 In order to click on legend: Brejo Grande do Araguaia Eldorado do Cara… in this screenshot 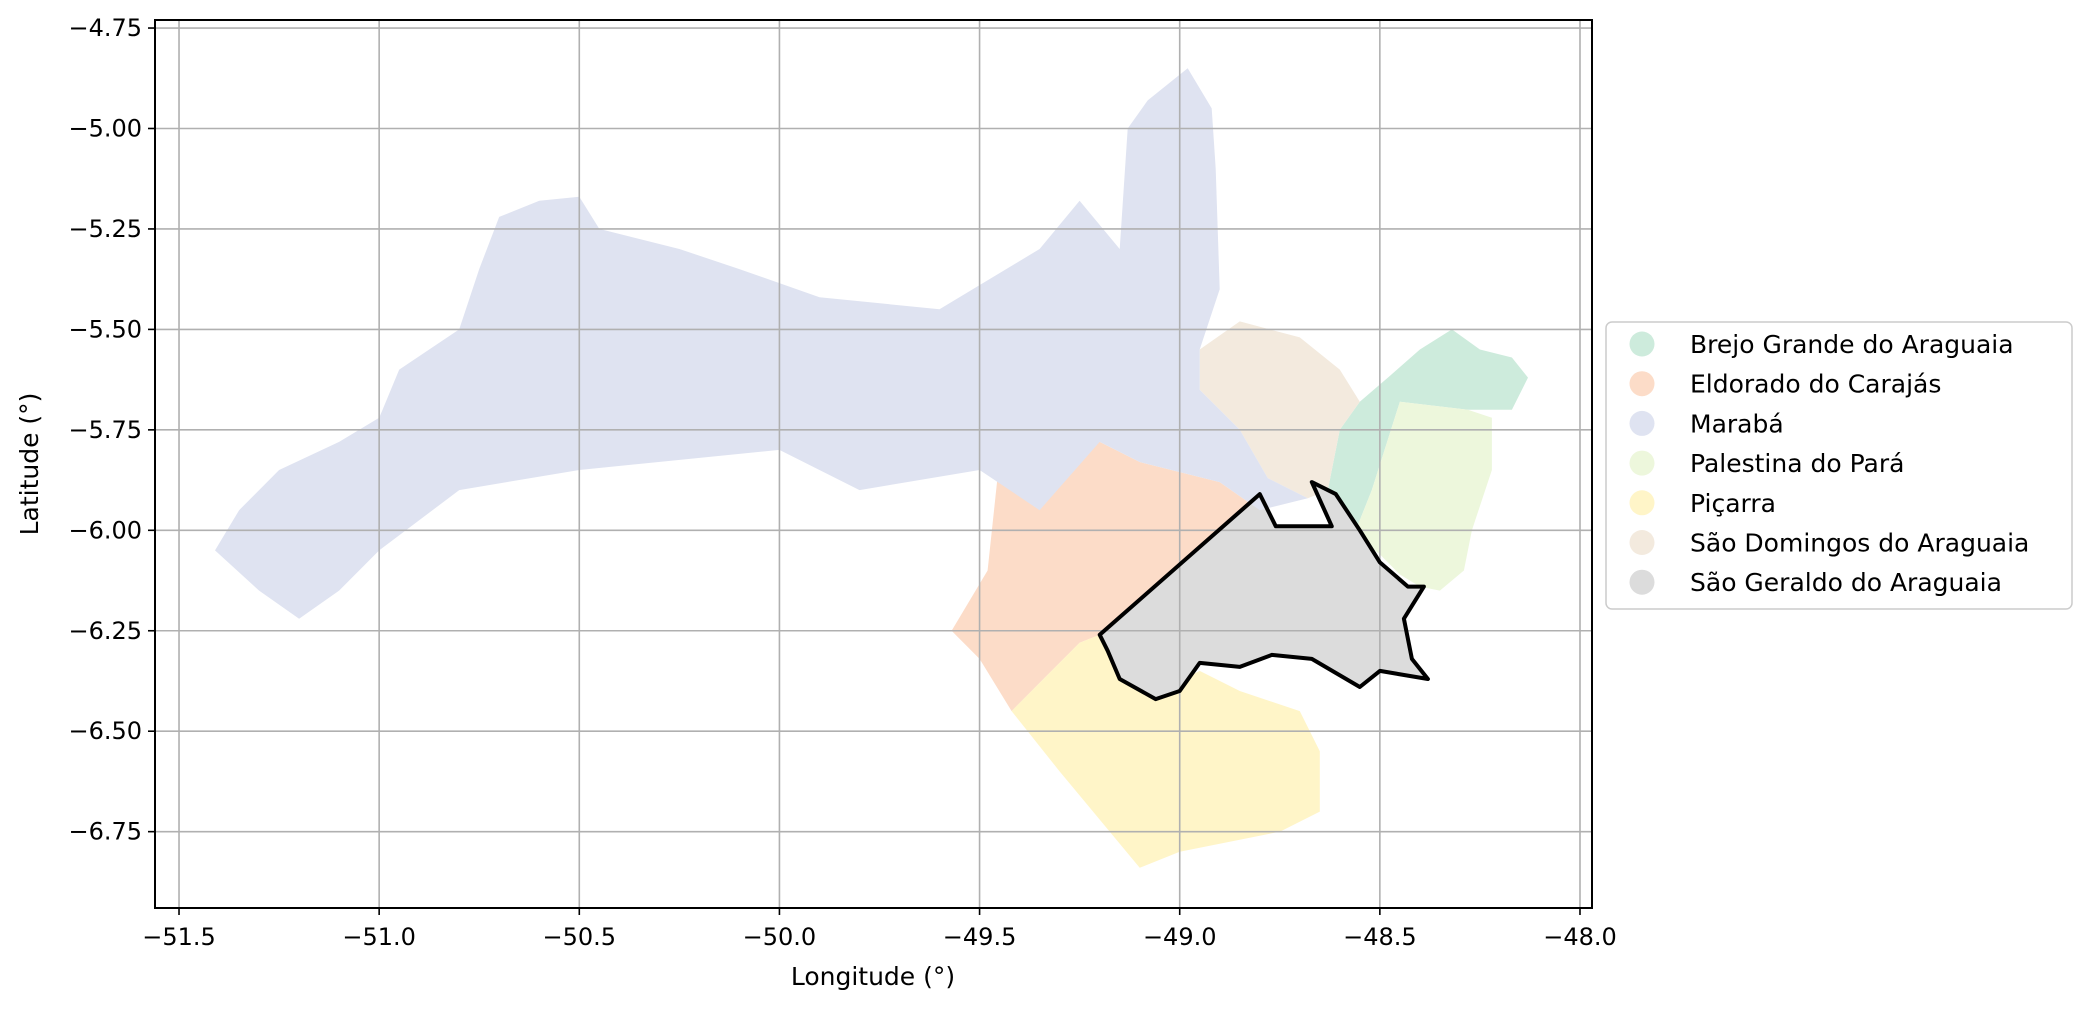, I will do `click(1839, 465)`.